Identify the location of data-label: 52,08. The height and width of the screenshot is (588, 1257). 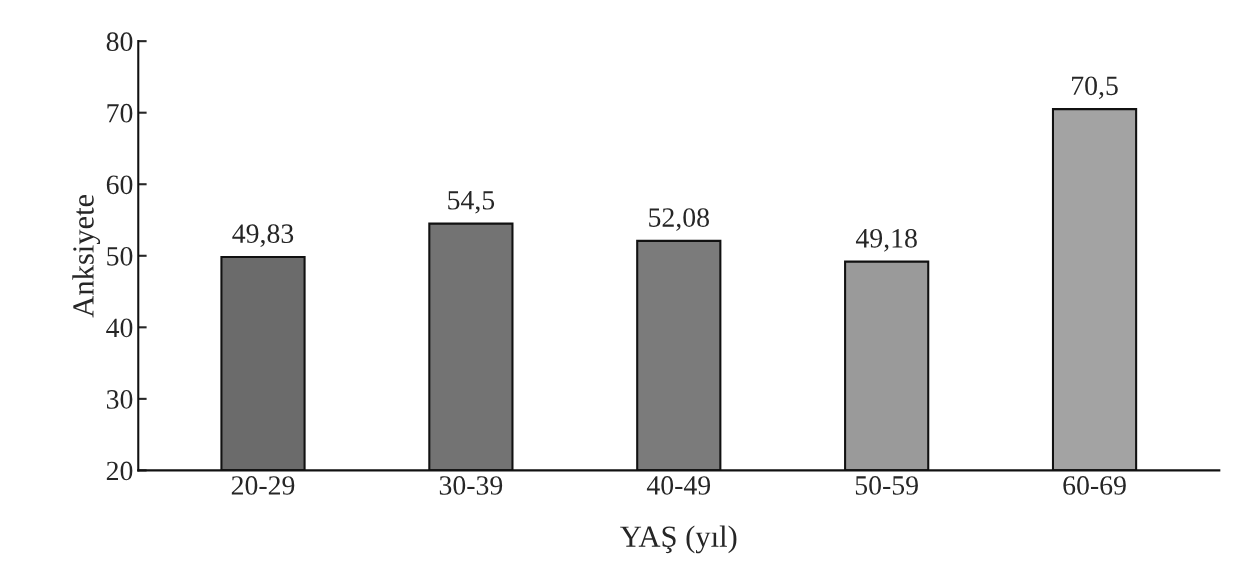
(679, 219).